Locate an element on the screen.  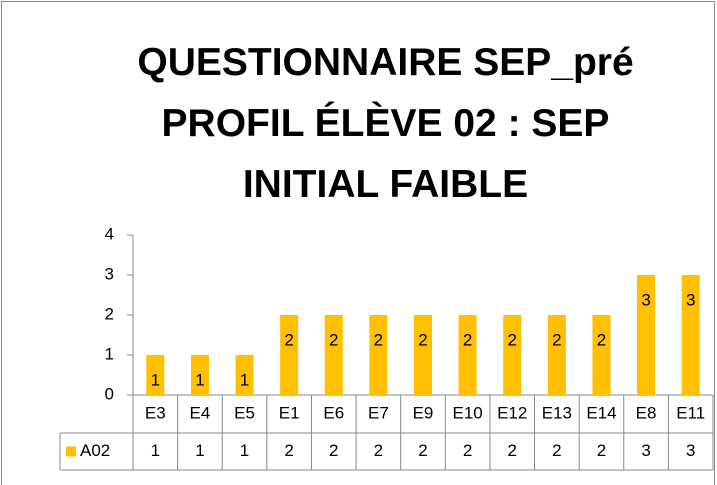
x-tick-label: E14 is located at coordinates (601, 412).